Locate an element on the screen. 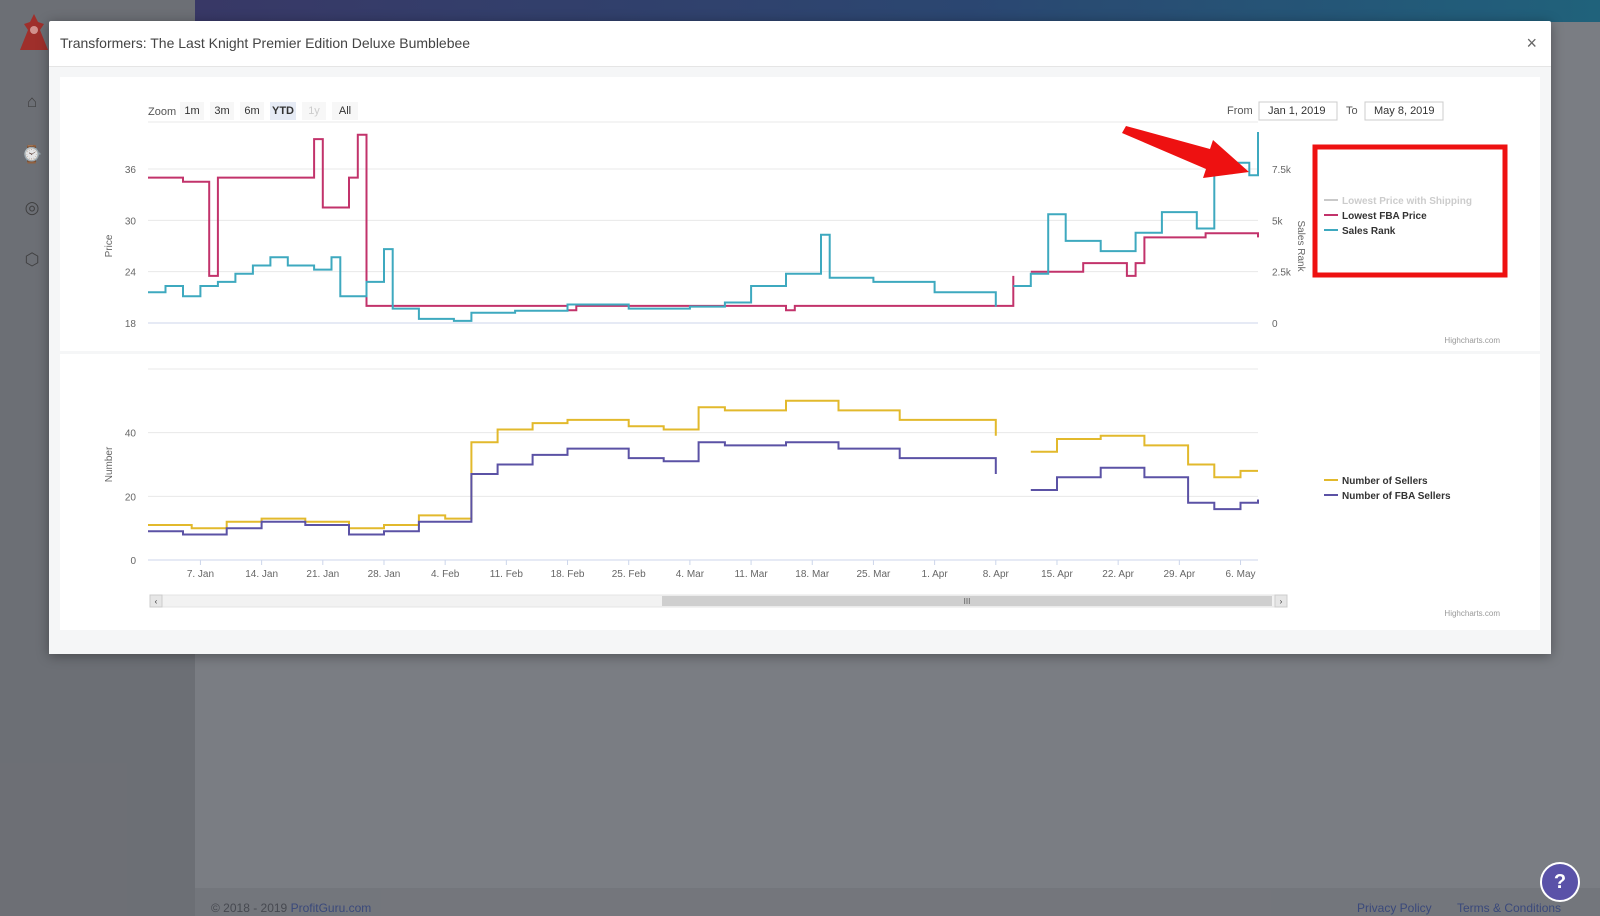 This screenshot has height=916, width=1600. zoom-button-1y is located at coordinates (314, 111).